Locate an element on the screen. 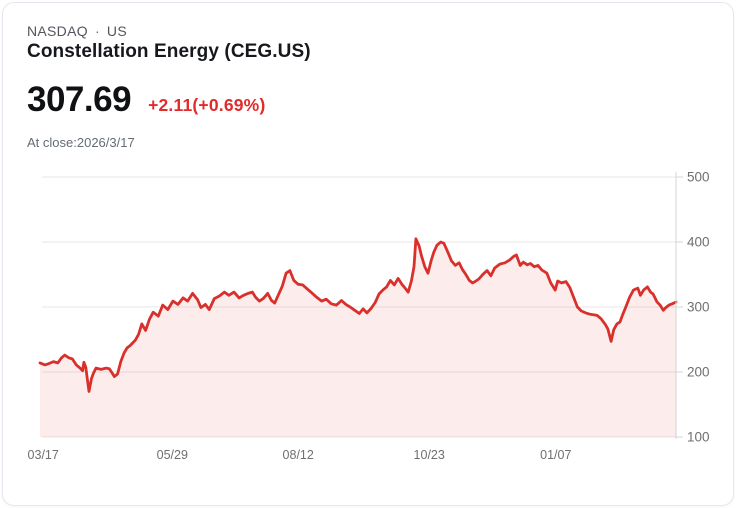 The image size is (736, 508). price-change: +2.11(+0.69%) is located at coordinates (207, 105).